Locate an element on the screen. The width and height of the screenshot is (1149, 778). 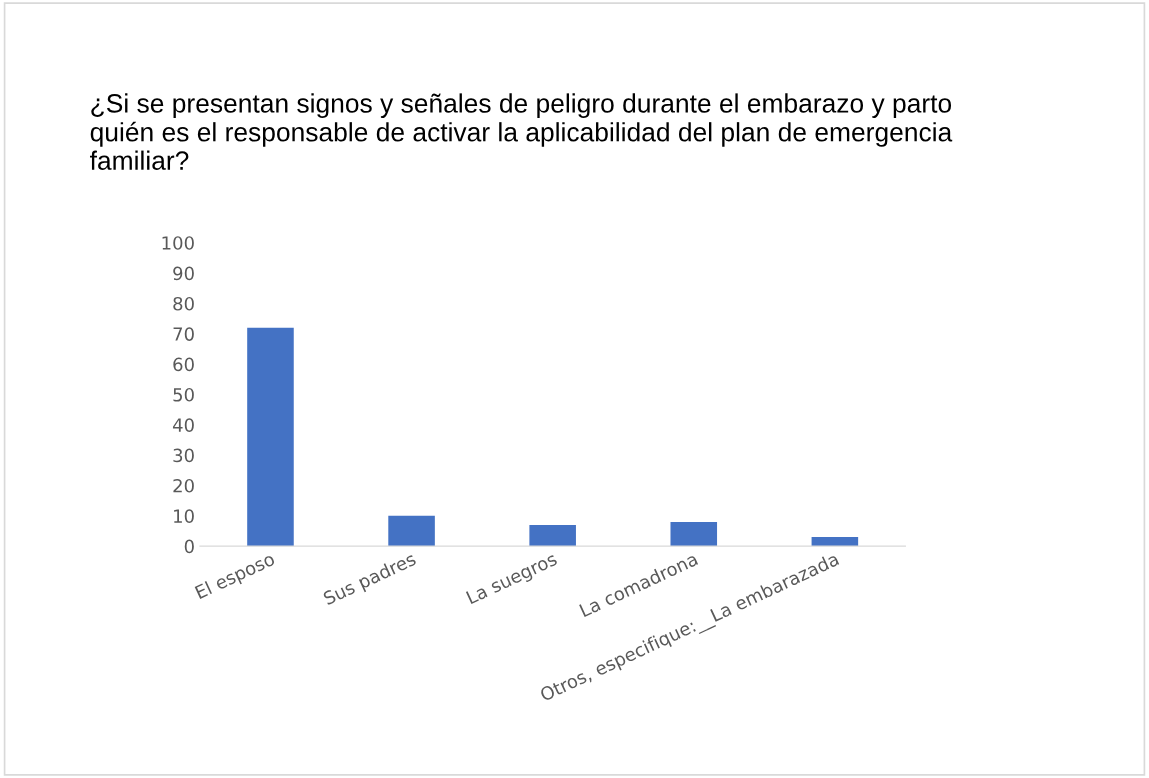
y-tick-label: 10 is located at coordinates (184, 516).